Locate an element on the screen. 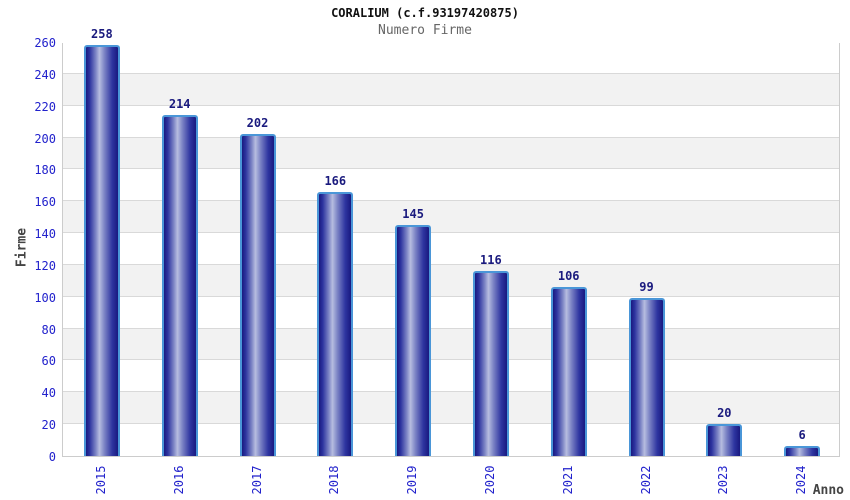 This screenshot has height=500, width=850. bar-value-label: 6 is located at coordinates (802, 435).